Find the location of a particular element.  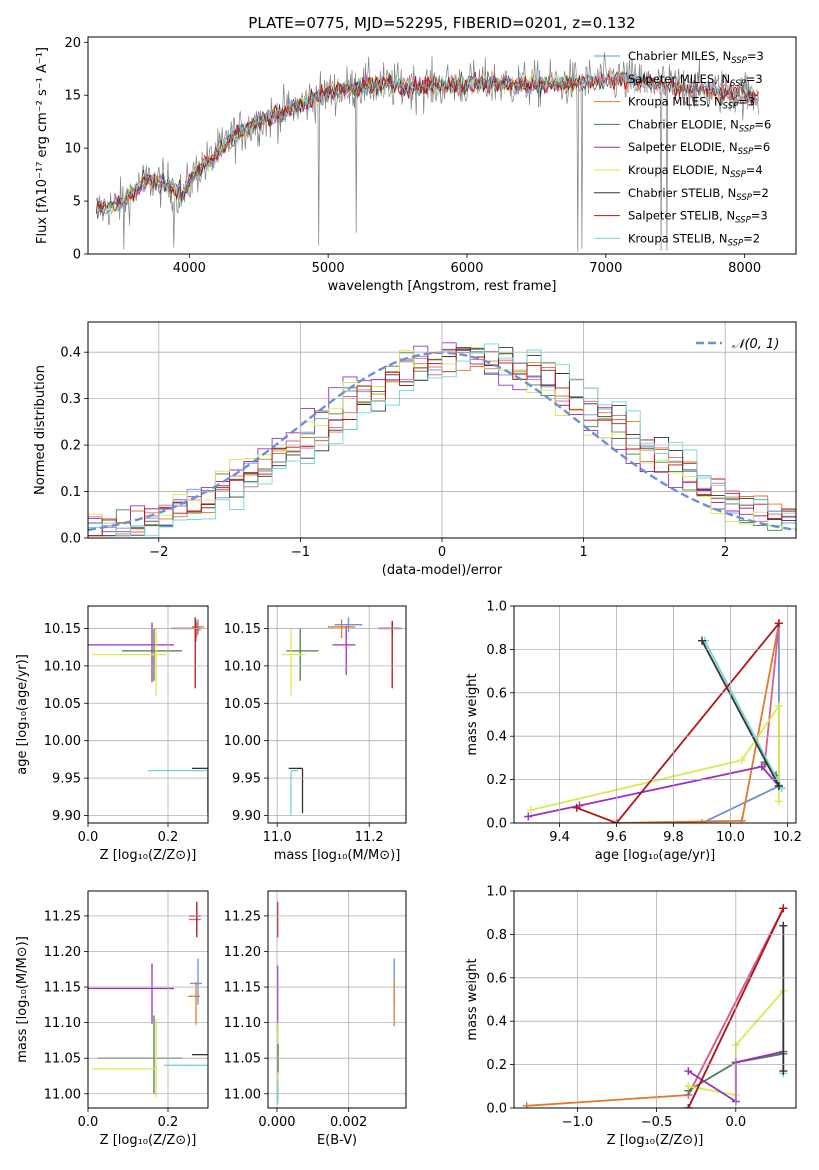

legend-label-suffix: =3 is located at coordinates (746, 102).